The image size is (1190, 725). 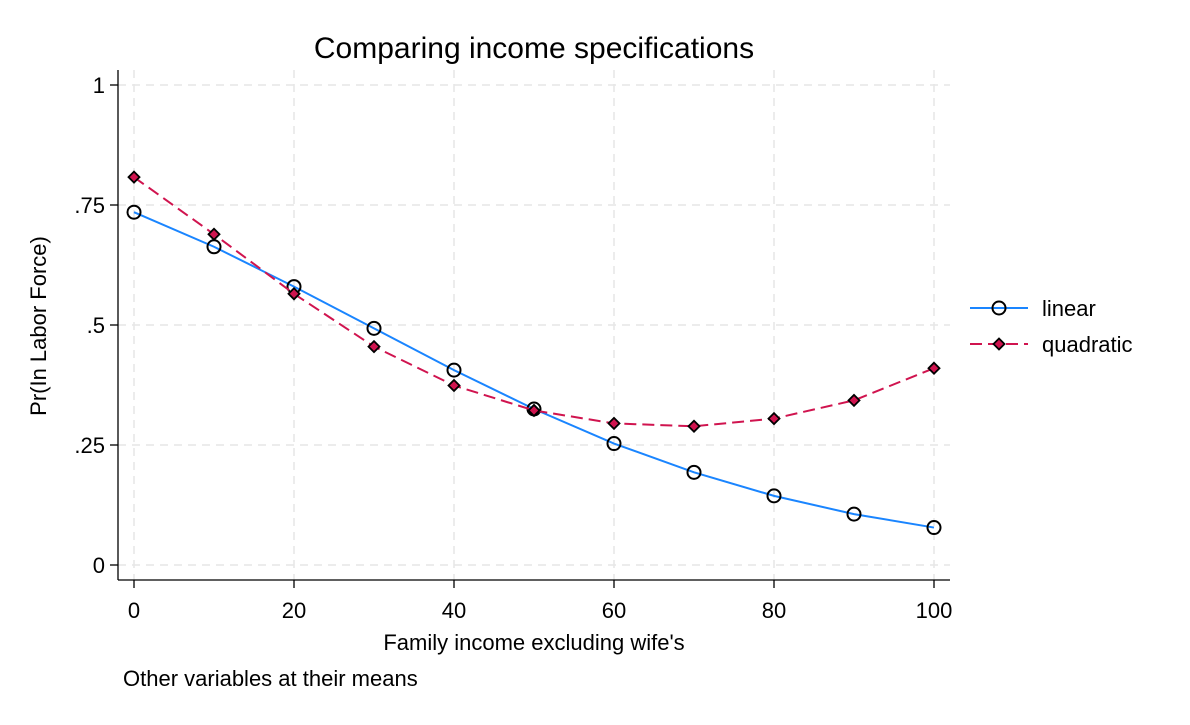 What do you see at coordinates (134, 610) in the screenshot?
I see `x-tick-label: 0` at bounding box center [134, 610].